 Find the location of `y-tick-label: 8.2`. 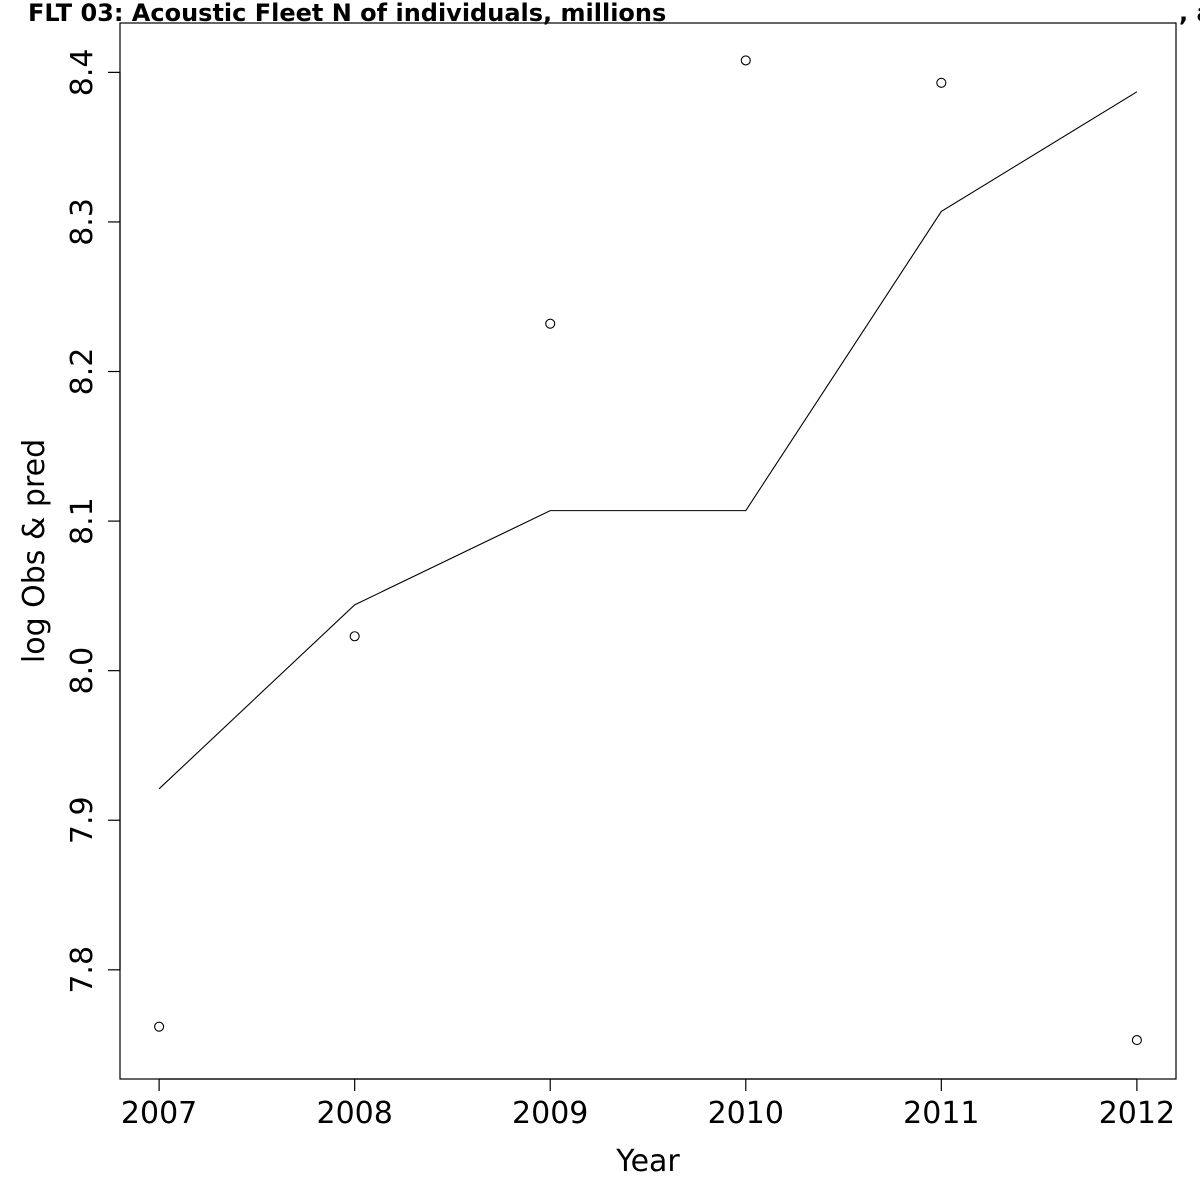

y-tick-label: 8.2 is located at coordinates (82, 372).